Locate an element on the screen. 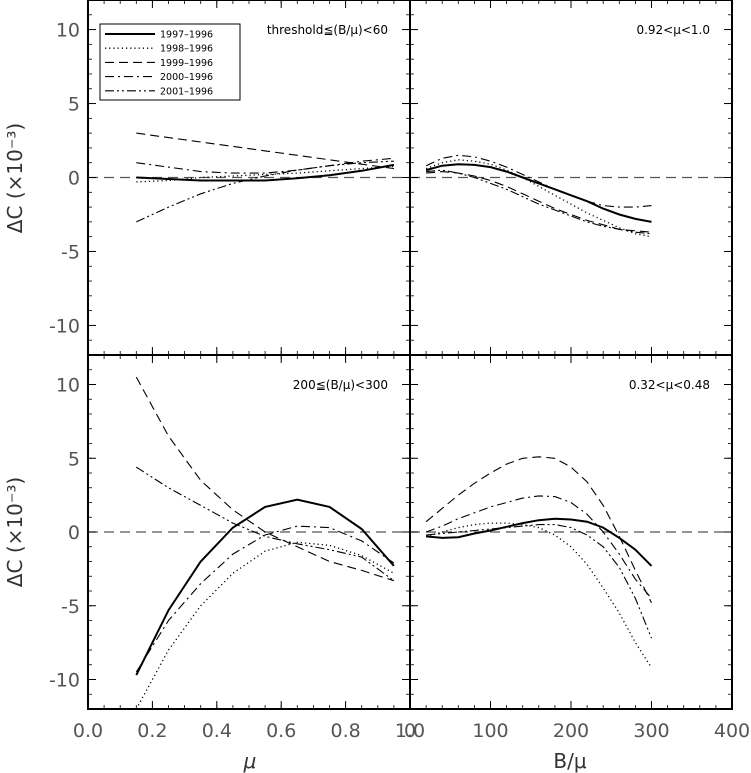 The image size is (751, 773). x-tick-label: 100 is located at coordinates (490, 731).